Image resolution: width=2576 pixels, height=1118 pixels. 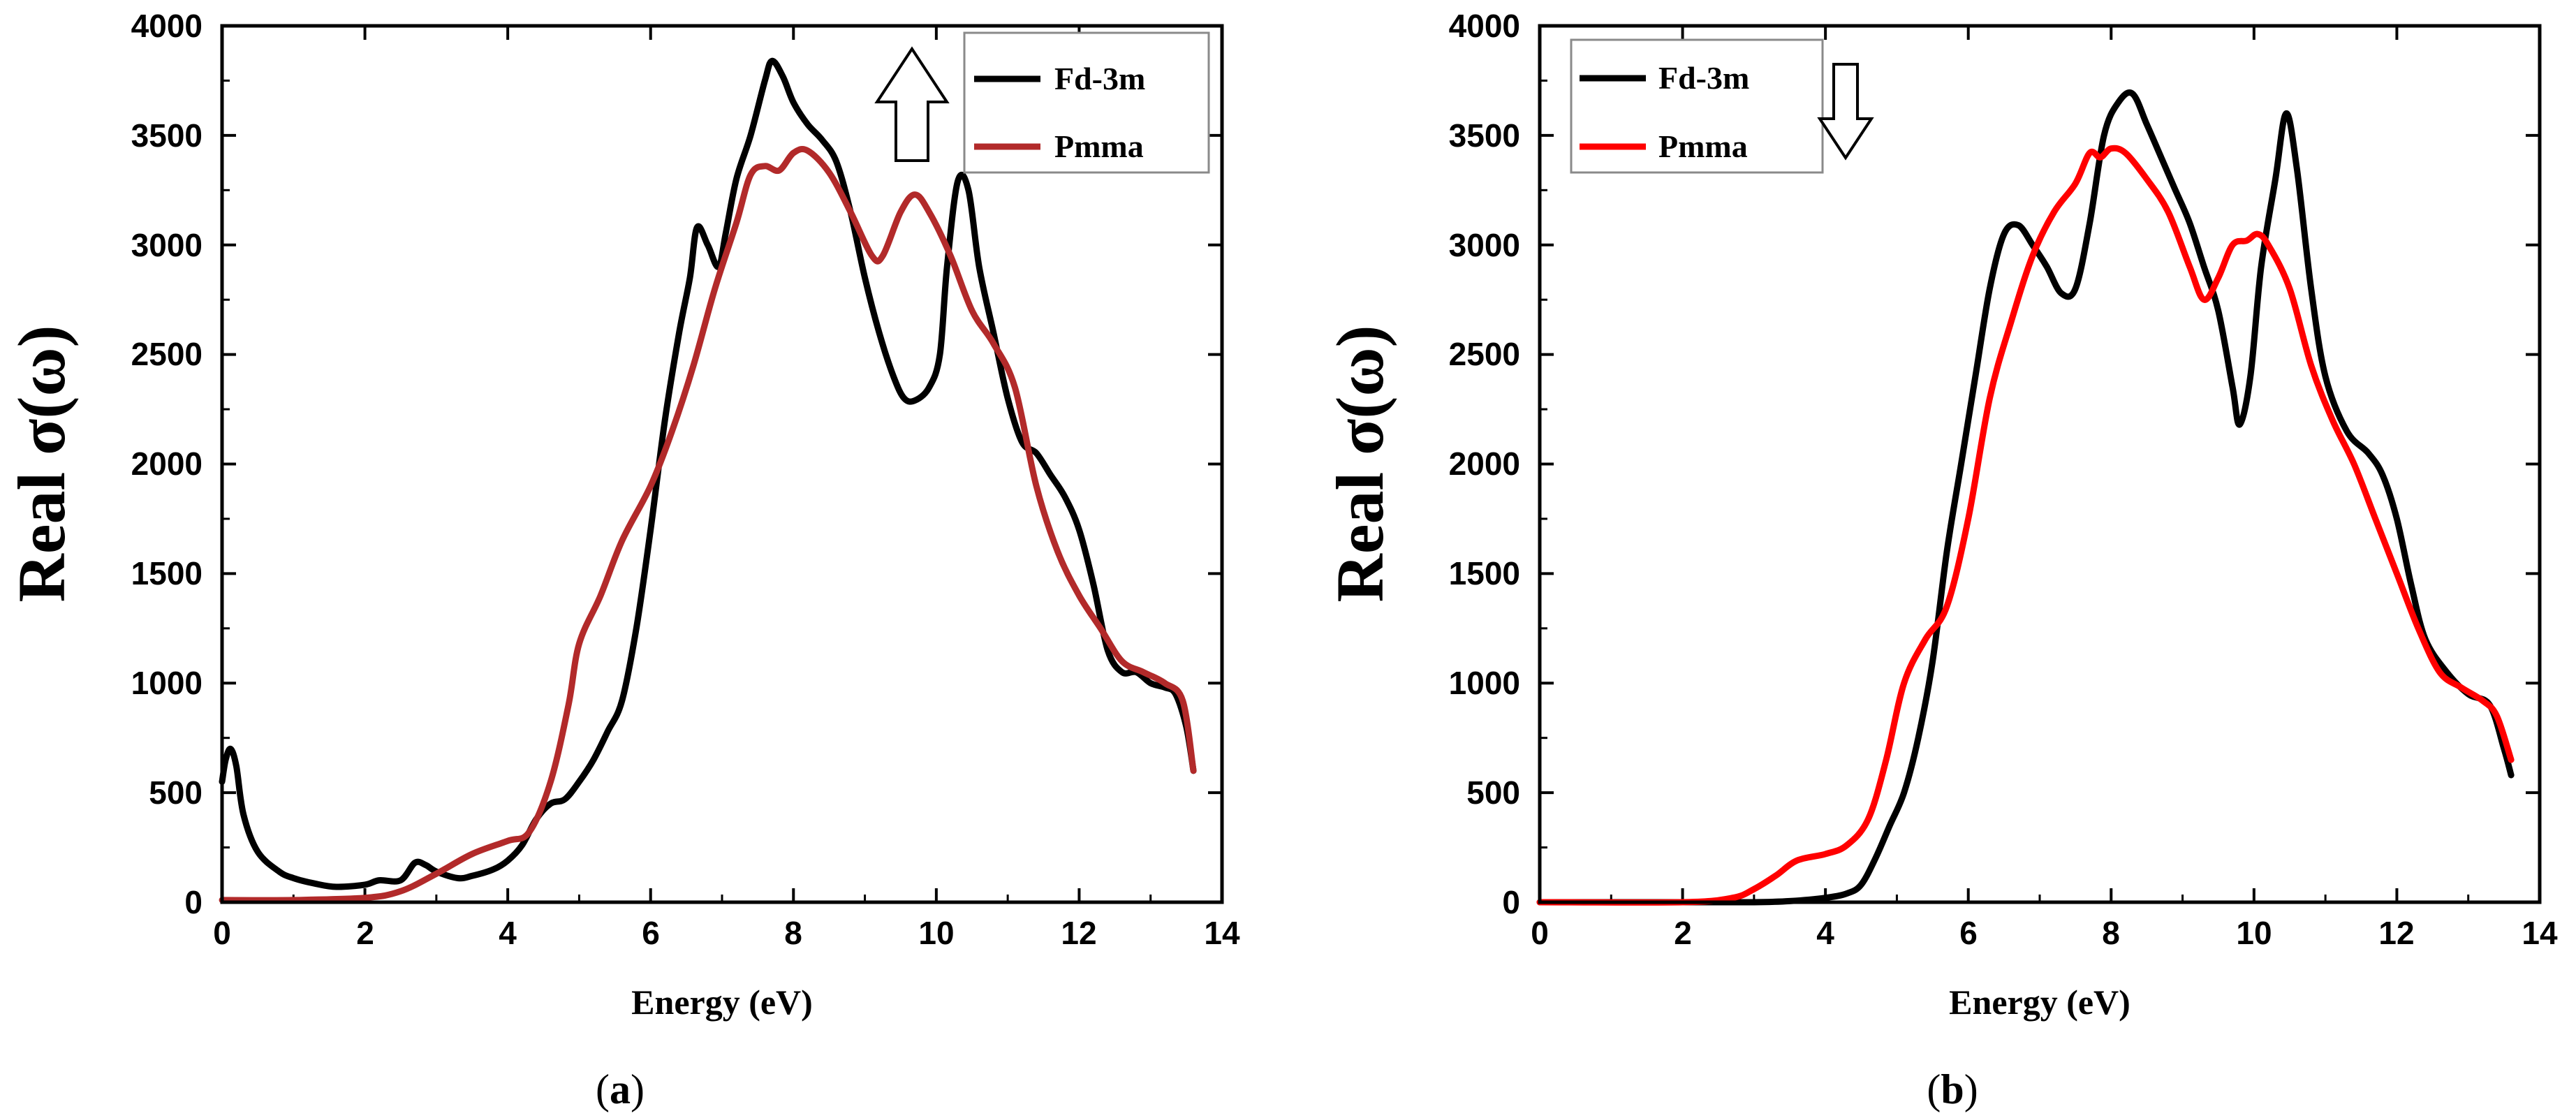 What do you see at coordinates (41, 464) in the screenshot?
I see `panel-a-y-axis-title: Real σ(ω)` at bounding box center [41, 464].